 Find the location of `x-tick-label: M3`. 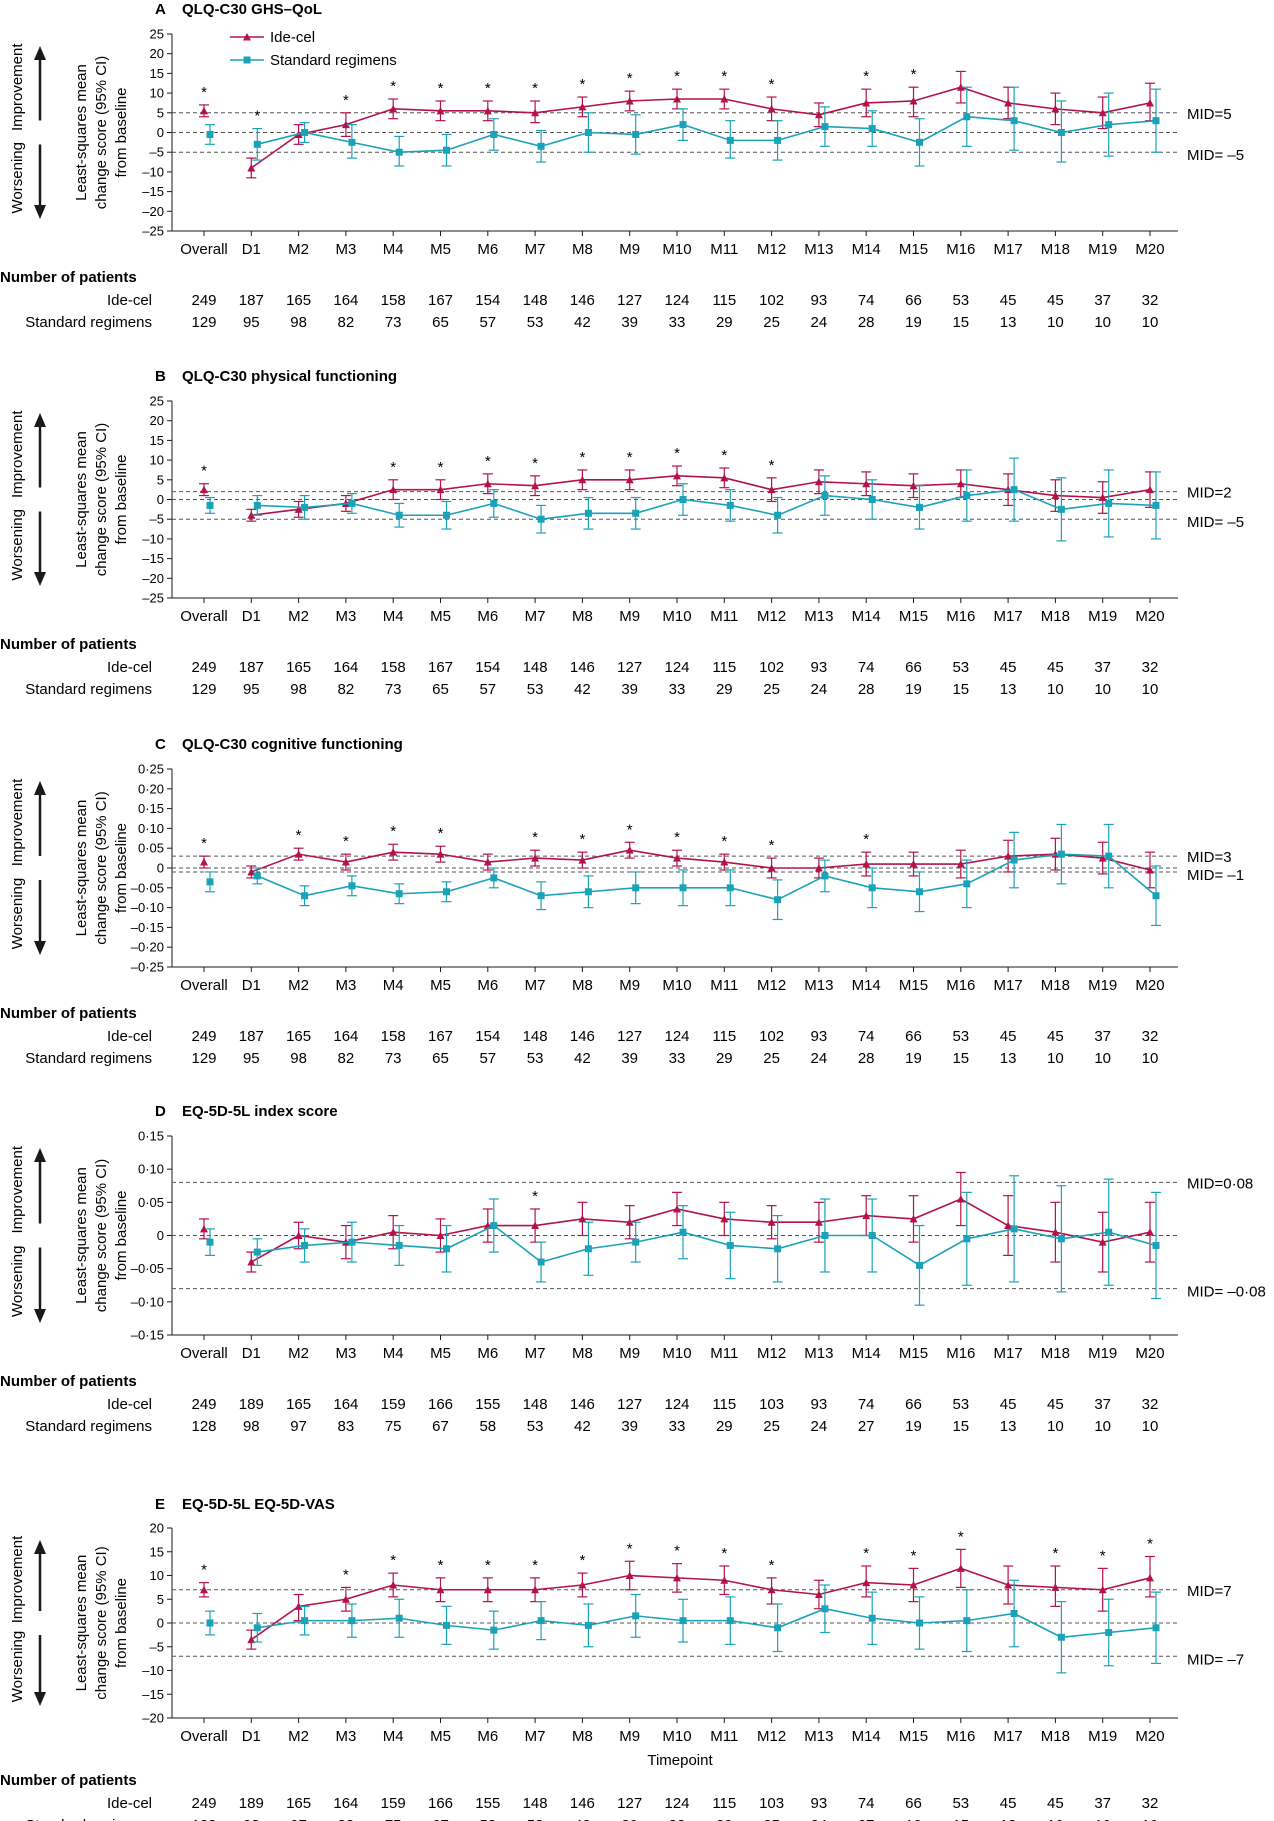

x-tick-label: M3 is located at coordinates (345, 1353).